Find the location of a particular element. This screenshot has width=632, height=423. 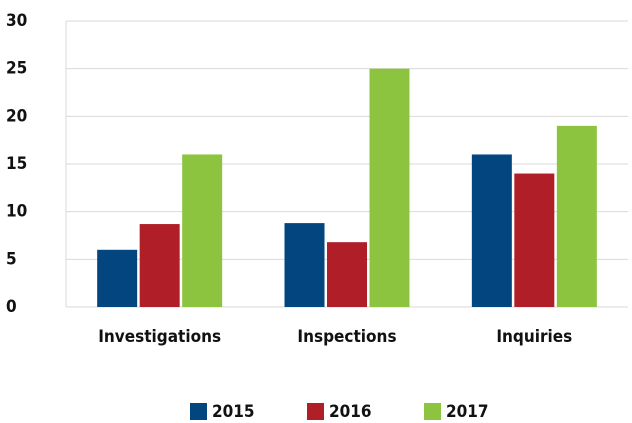

legend-label: 2016 is located at coordinates (350, 412).